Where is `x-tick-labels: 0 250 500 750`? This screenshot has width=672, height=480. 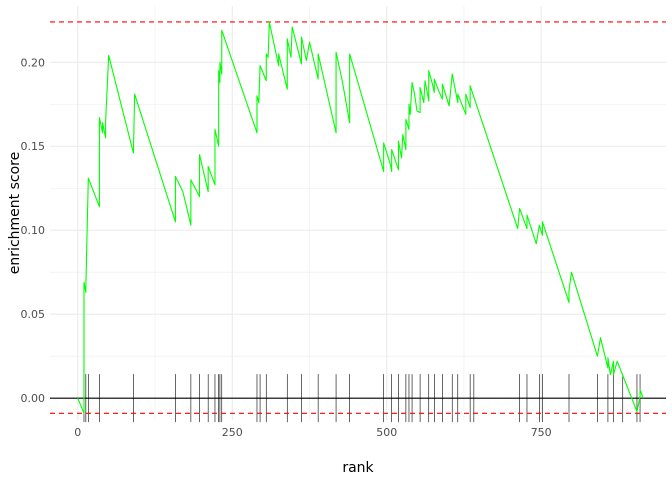
x-tick-labels: 0 250 500 750 is located at coordinates (312, 432).